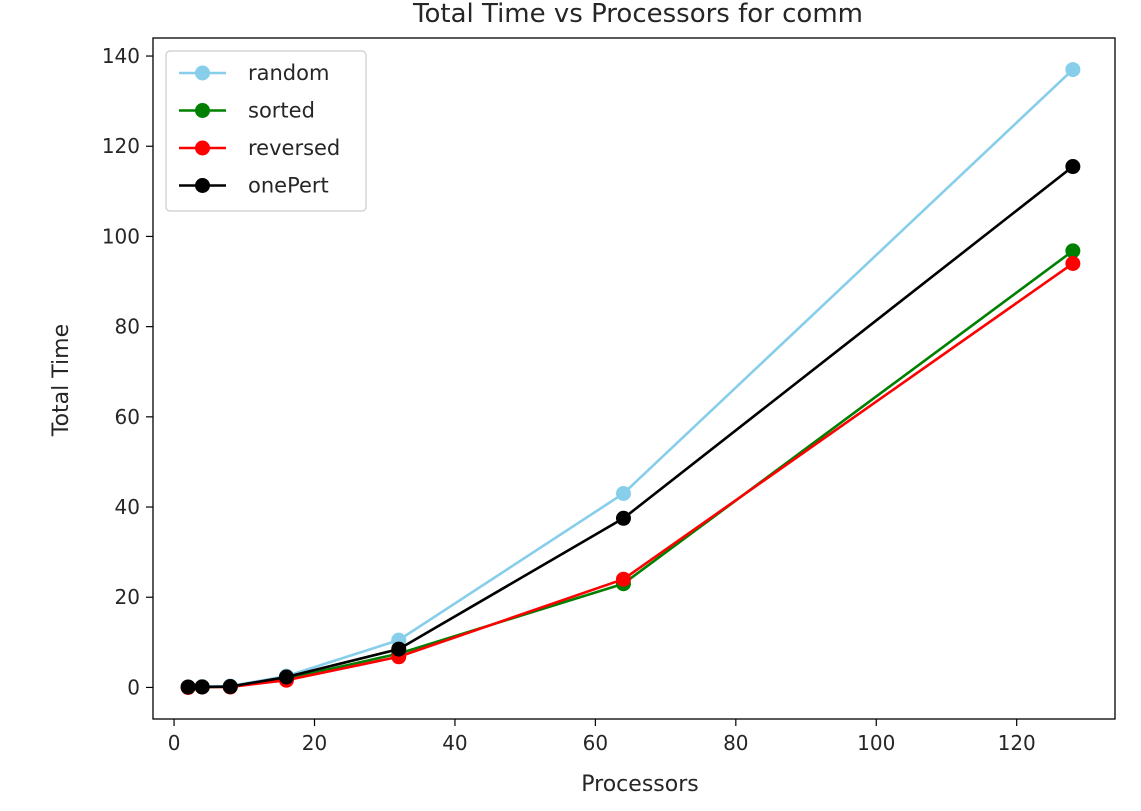 This screenshot has height=811, width=1141. Describe the element at coordinates (281, 111) in the screenshot. I see `legend-label-sorted: sorted` at that location.